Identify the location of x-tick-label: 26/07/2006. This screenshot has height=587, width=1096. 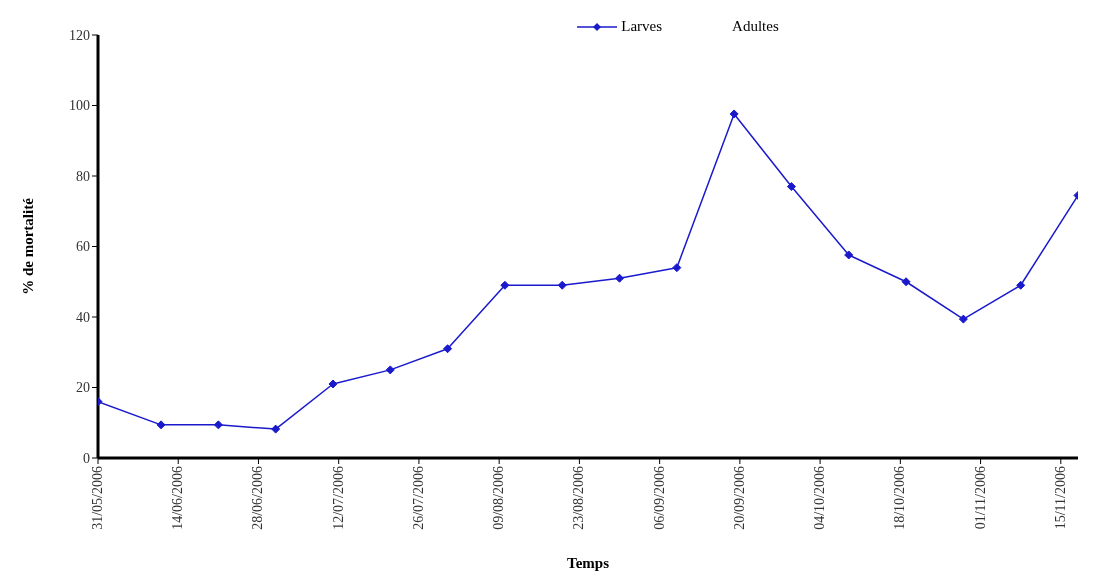
(418, 498).